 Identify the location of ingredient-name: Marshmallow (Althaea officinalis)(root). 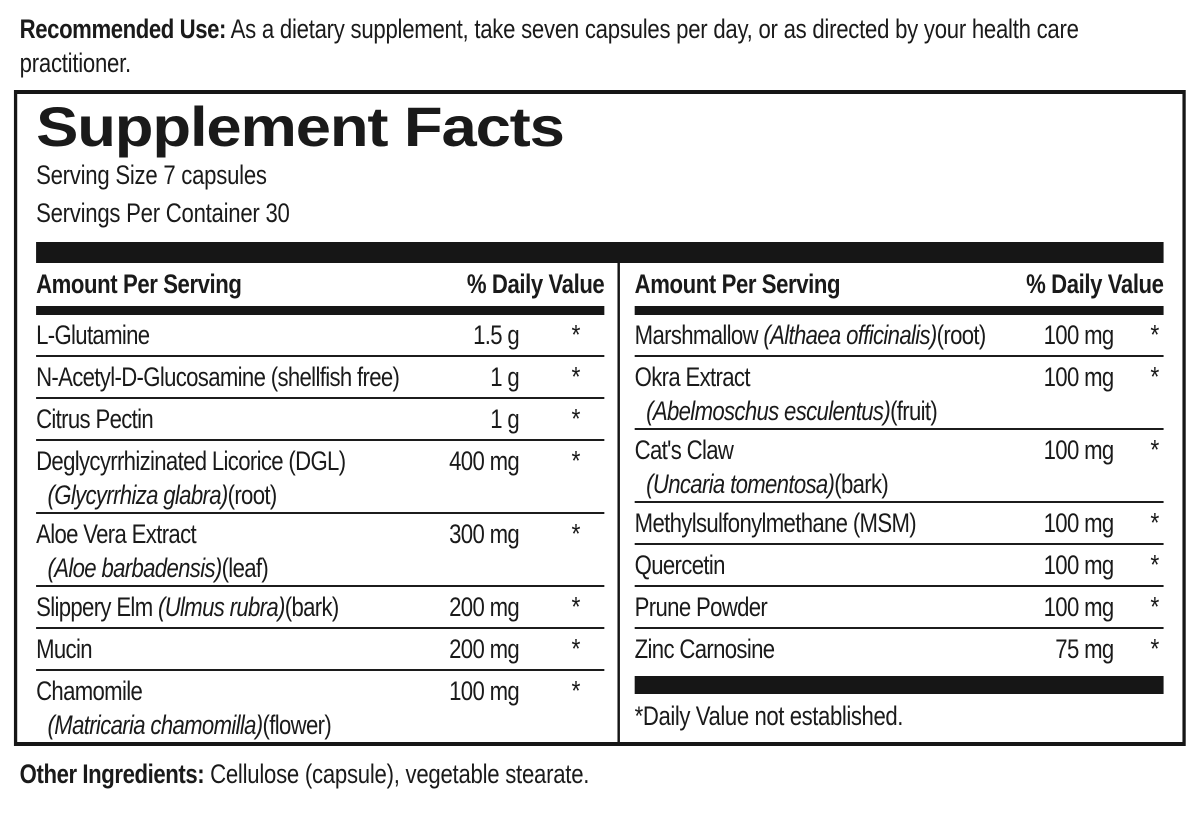
(810, 334).